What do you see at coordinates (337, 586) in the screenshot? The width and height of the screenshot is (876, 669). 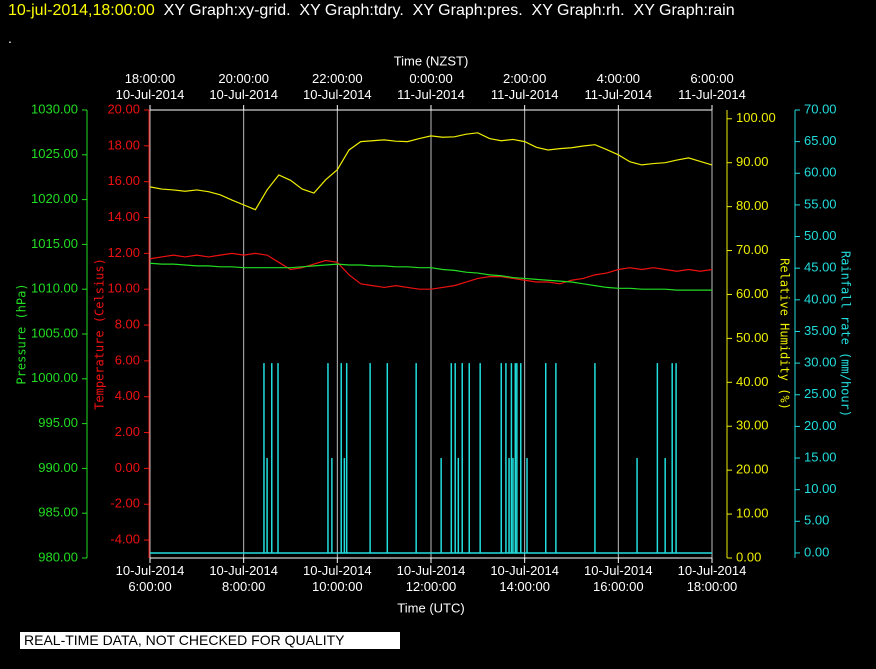 I see `x-tick-label-line: 10:00:00` at bounding box center [337, 586].